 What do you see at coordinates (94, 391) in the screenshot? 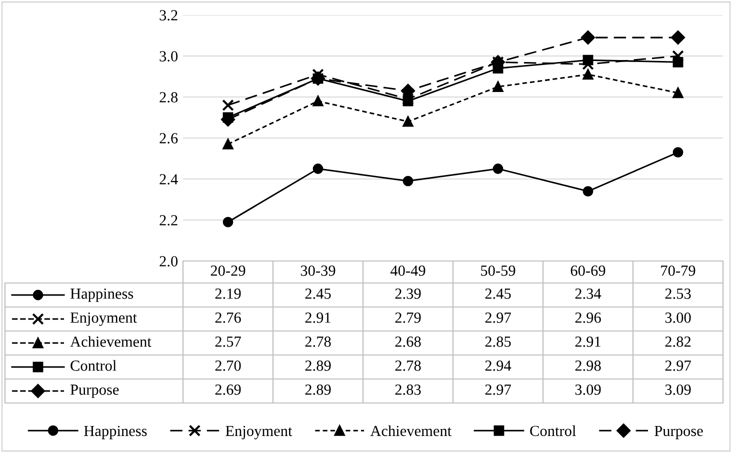
I see `legend-label: Purpose` at bounding box center [94, 391].